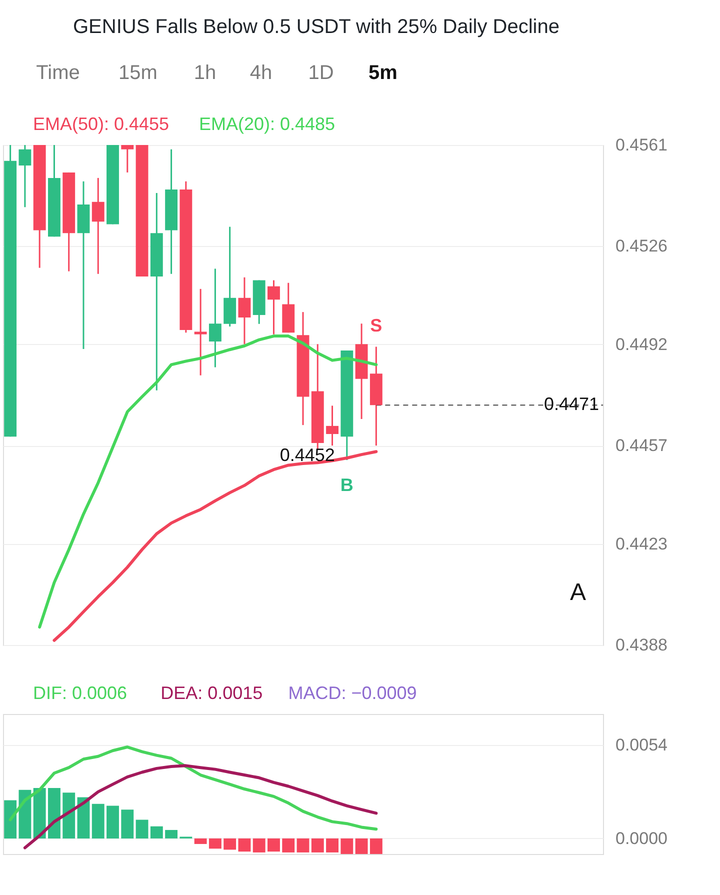  What do you see at coordinates (642, 145) in the screenshot?
I see `y-tick-label: 0.4561` at bounding box center [642, 145].